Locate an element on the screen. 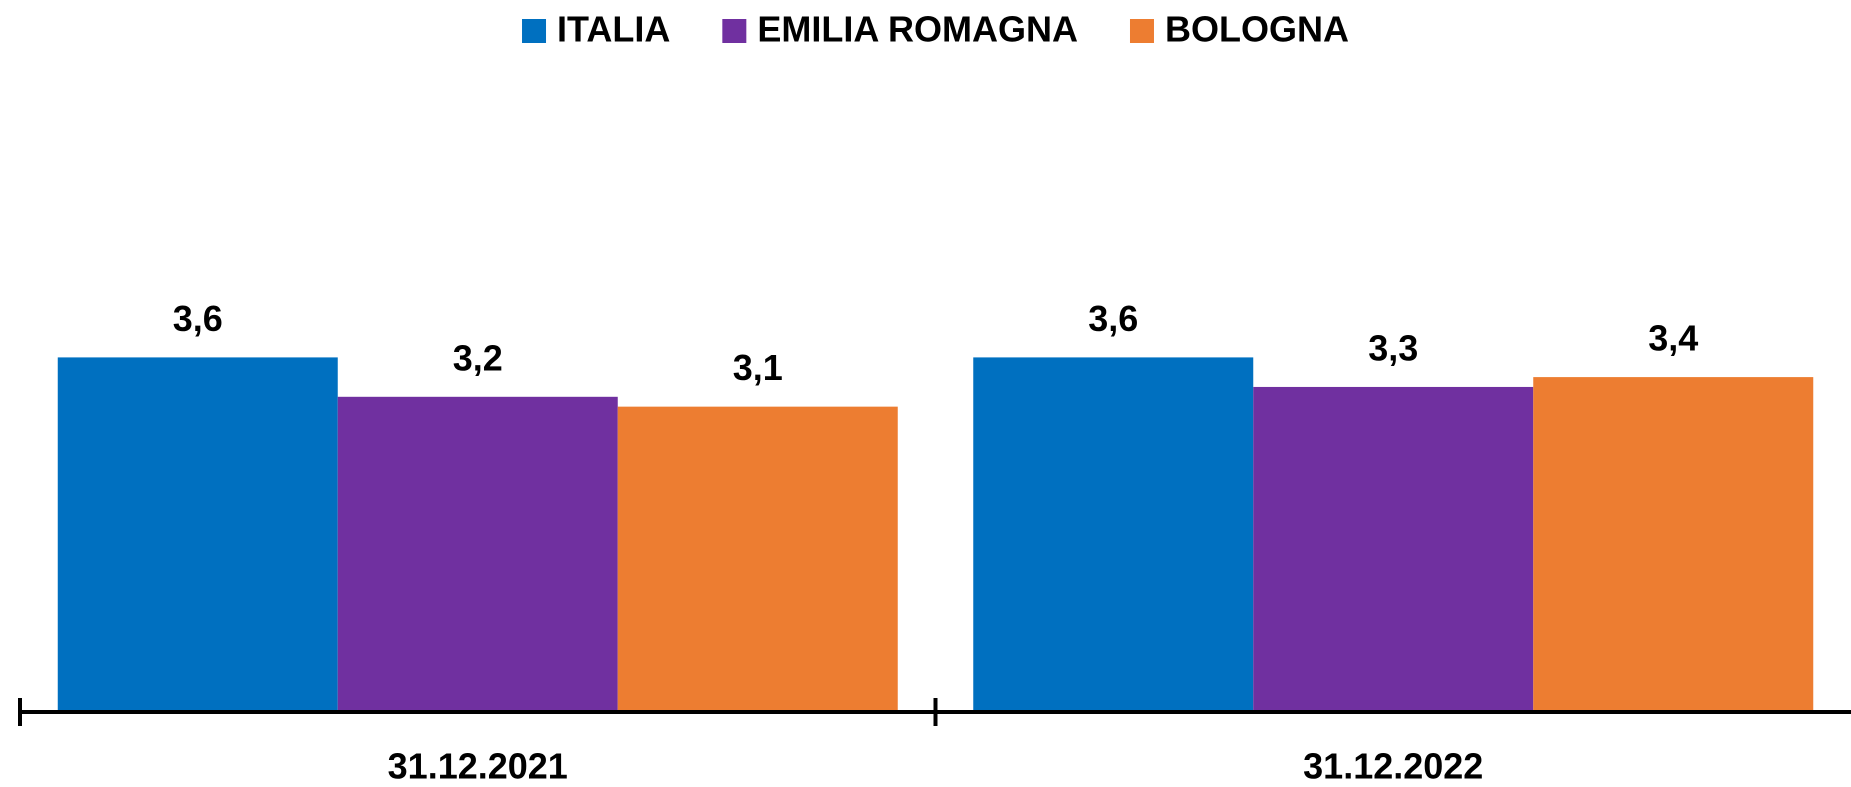  legend-label: ITALIA is located at coordinates (613, 29).